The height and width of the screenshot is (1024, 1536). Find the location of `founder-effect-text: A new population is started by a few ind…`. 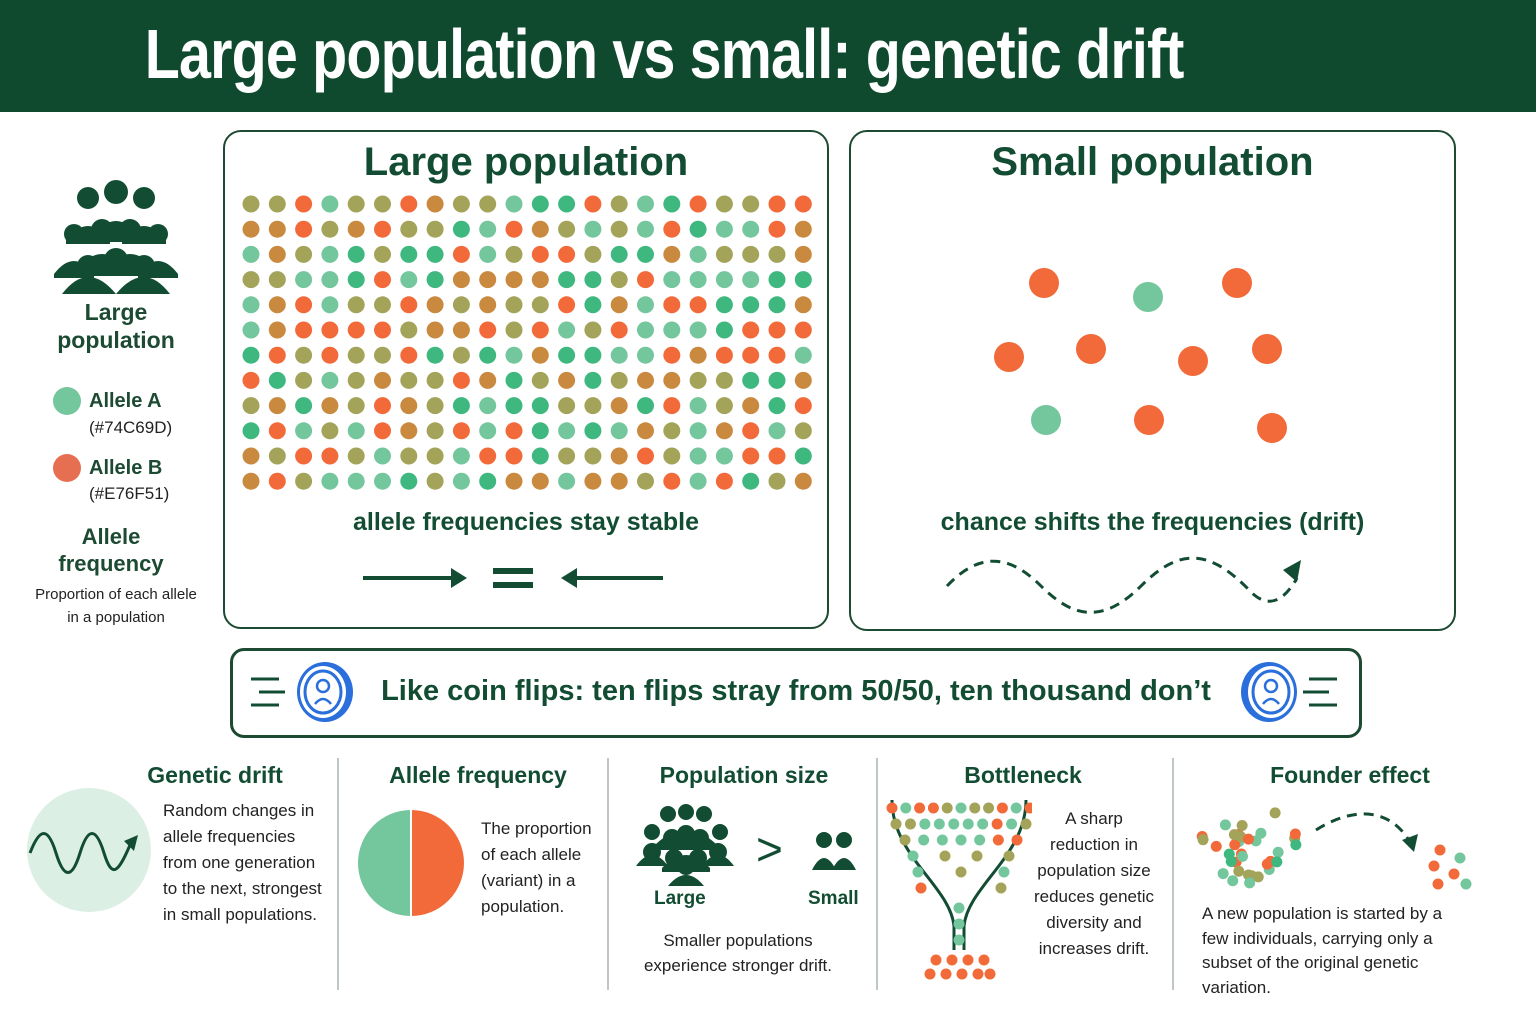

founder-effect-text: A new population is started by a few ind… is located at coordinates (1322, 950).